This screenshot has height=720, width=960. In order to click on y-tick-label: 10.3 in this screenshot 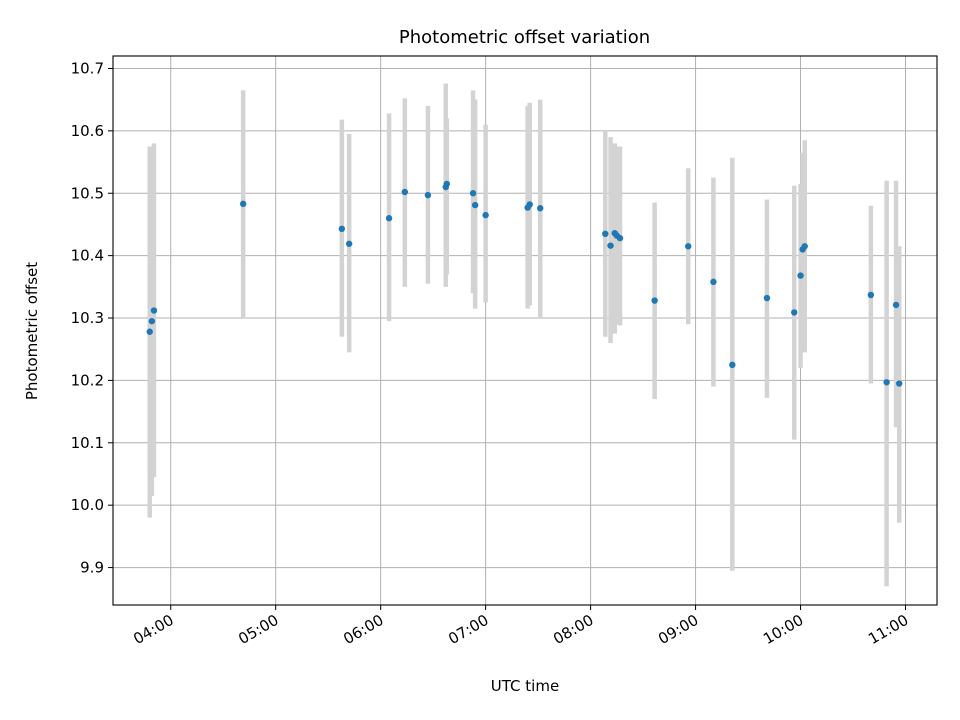, I will do `click(87, 318)`.